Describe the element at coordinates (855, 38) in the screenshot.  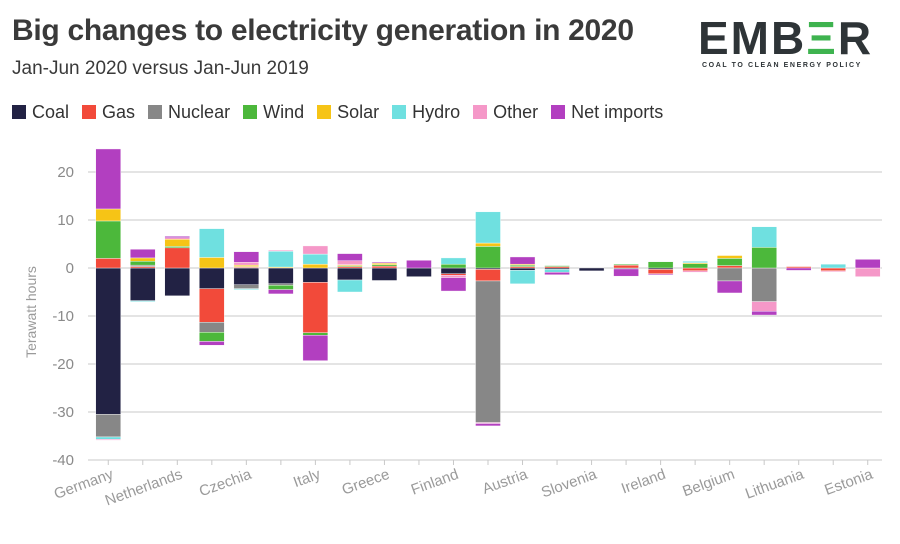
I see `logo-word-end: R` at that location.